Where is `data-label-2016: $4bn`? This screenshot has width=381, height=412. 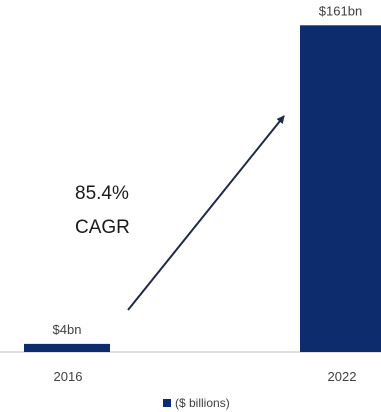 data-label-2016: $4bn is located at coordinates (67, 329).